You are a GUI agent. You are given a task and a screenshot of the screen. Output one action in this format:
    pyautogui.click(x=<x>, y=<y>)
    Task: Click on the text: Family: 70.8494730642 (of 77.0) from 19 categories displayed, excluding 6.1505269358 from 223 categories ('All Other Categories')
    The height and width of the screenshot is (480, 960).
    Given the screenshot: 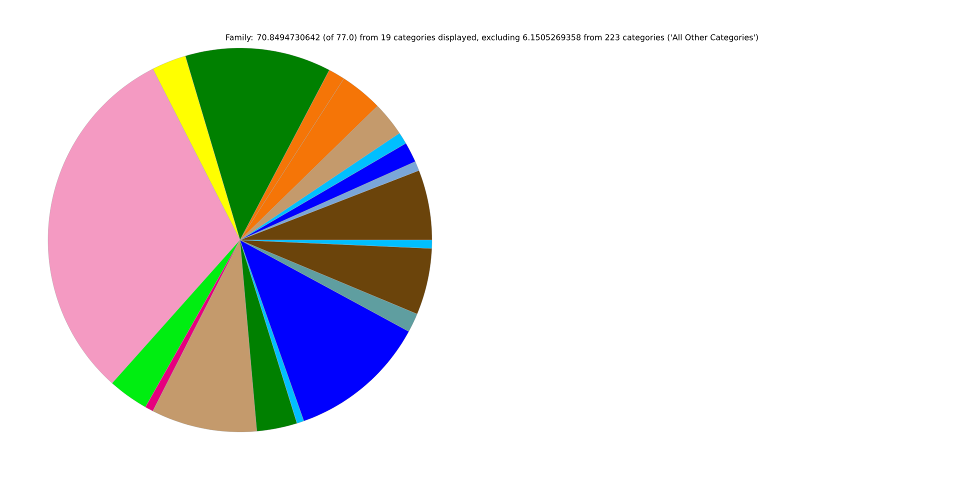 What is the action you would take?
    pyautogui.click(x=492, y=38)
    